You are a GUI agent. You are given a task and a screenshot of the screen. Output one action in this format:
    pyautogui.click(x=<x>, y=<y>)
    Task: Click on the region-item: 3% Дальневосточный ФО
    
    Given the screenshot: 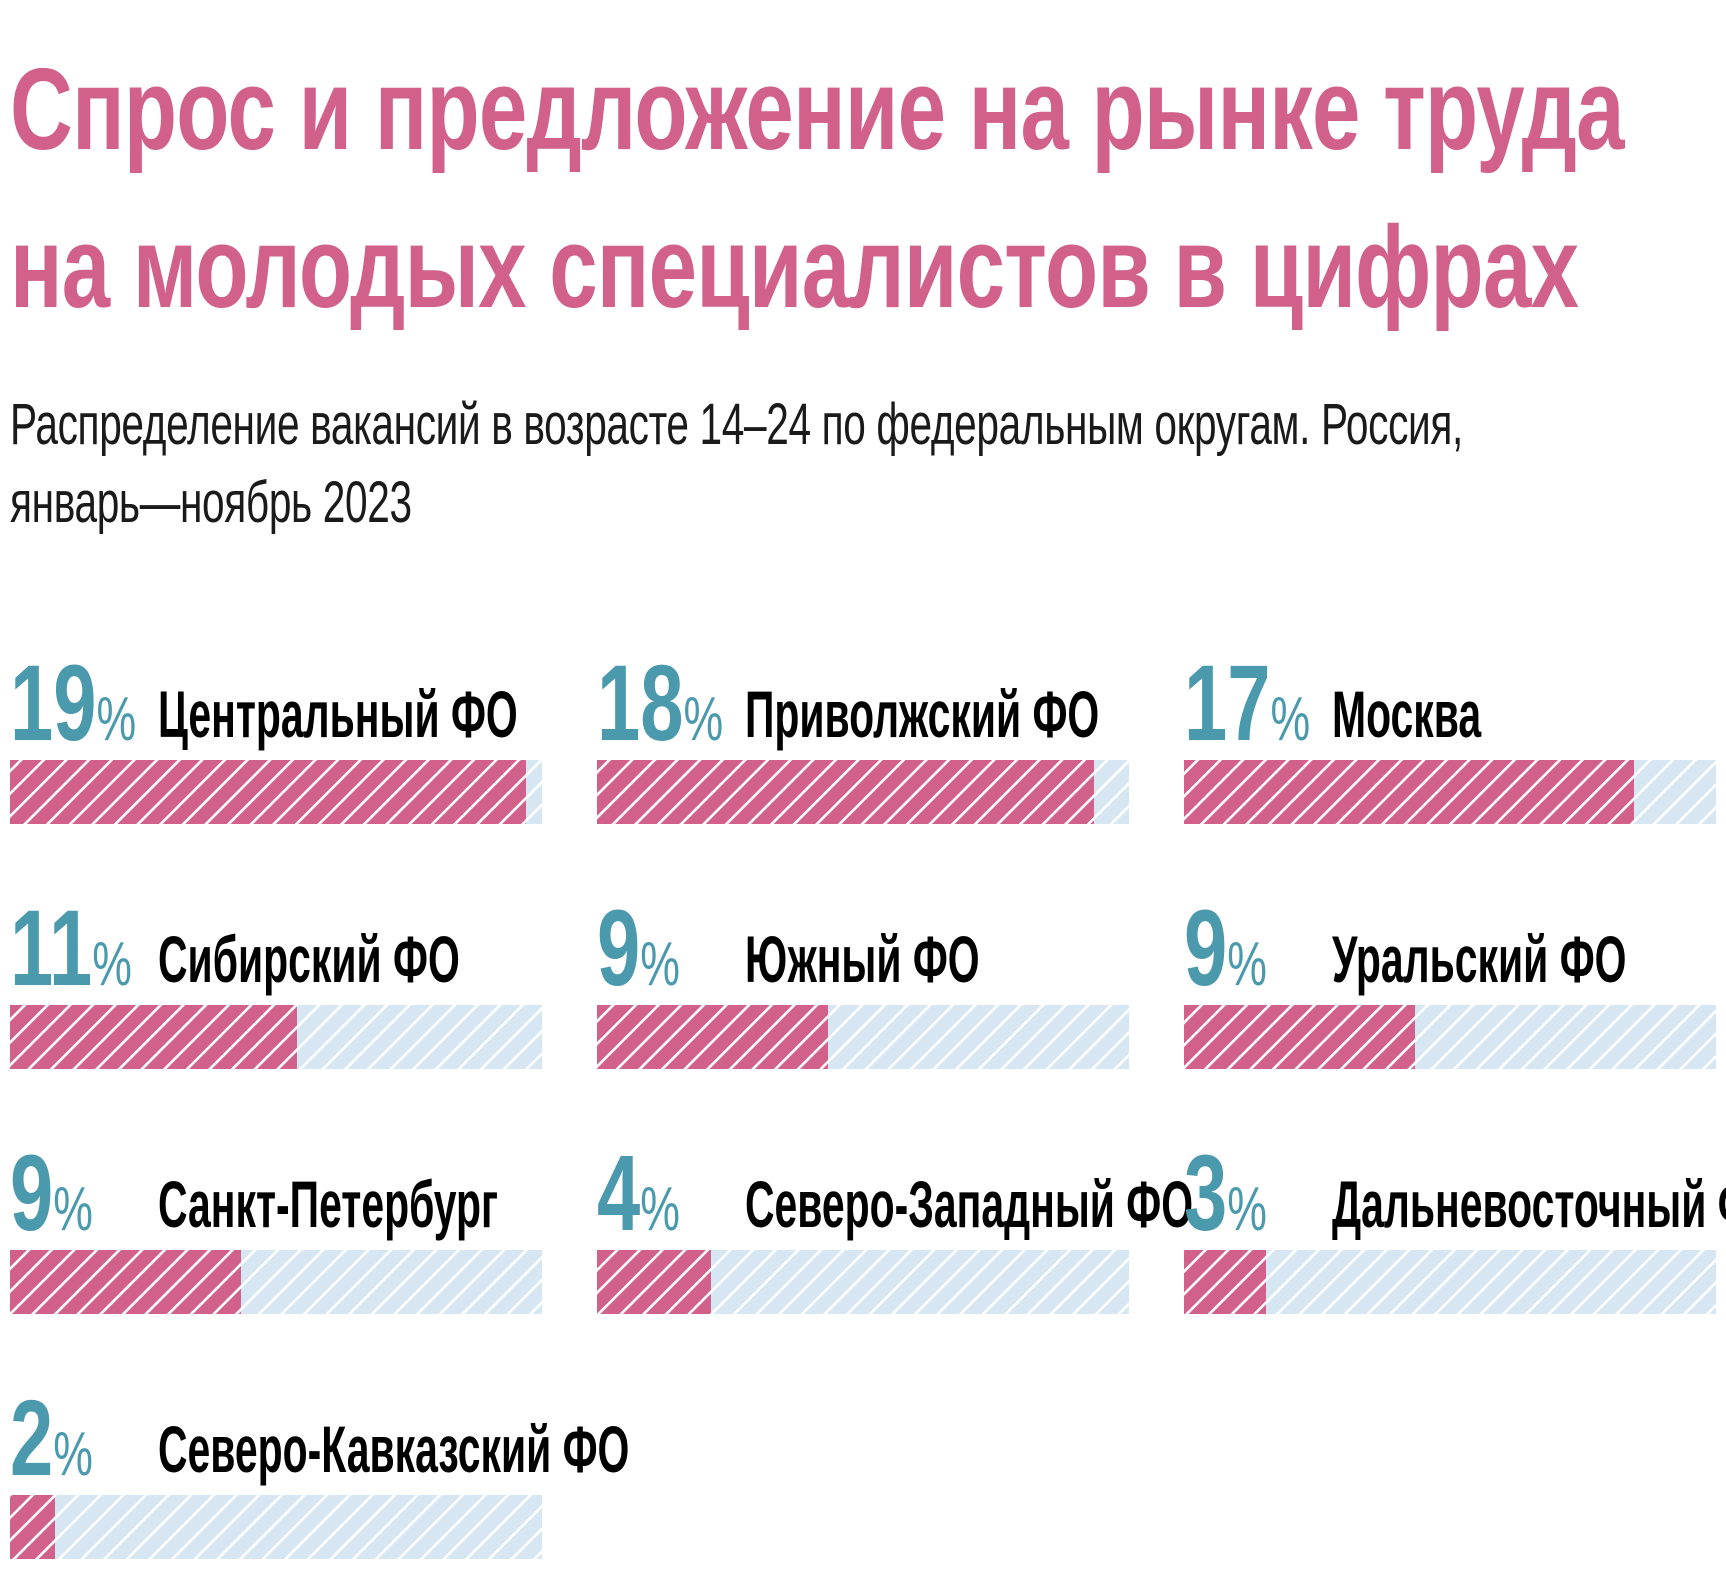 What is the action you would take?
    pyautogui.click(x=1455, y=1223)
    